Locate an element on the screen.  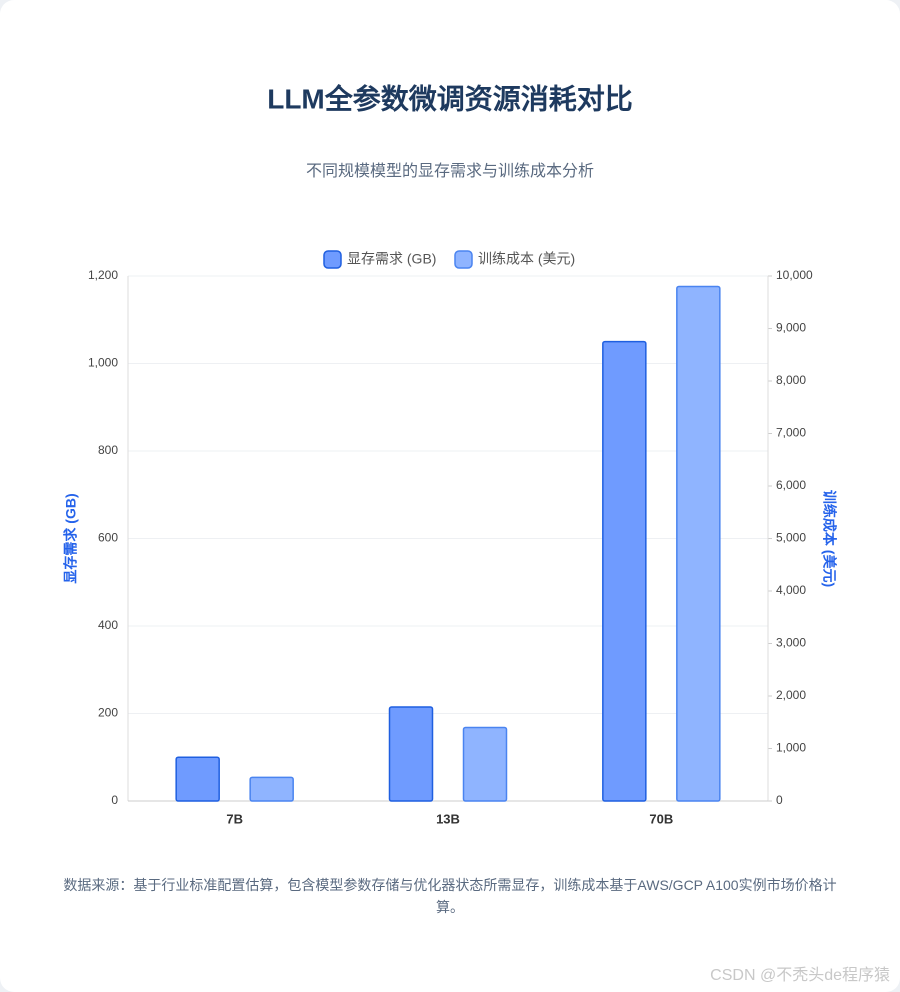
y-tick-label: 200 is located at coordinates (108, 713).